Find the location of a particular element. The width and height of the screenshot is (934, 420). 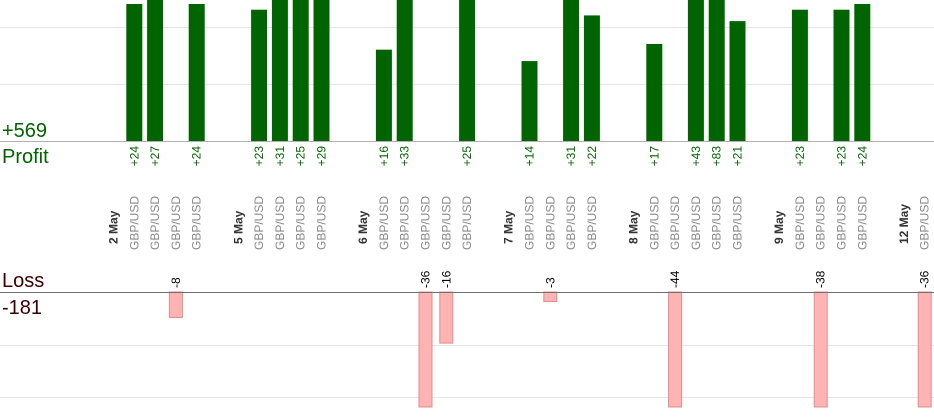

profit-value-label: +27 is located at coordinates (155, 156).